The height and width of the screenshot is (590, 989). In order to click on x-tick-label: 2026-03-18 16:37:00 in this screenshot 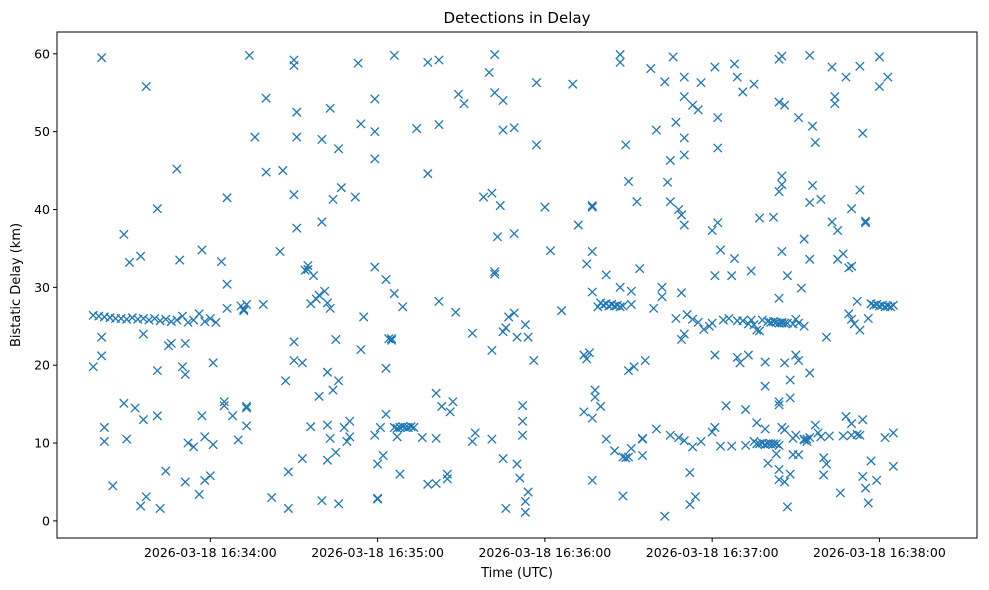, I will do `click(712, 552)`.